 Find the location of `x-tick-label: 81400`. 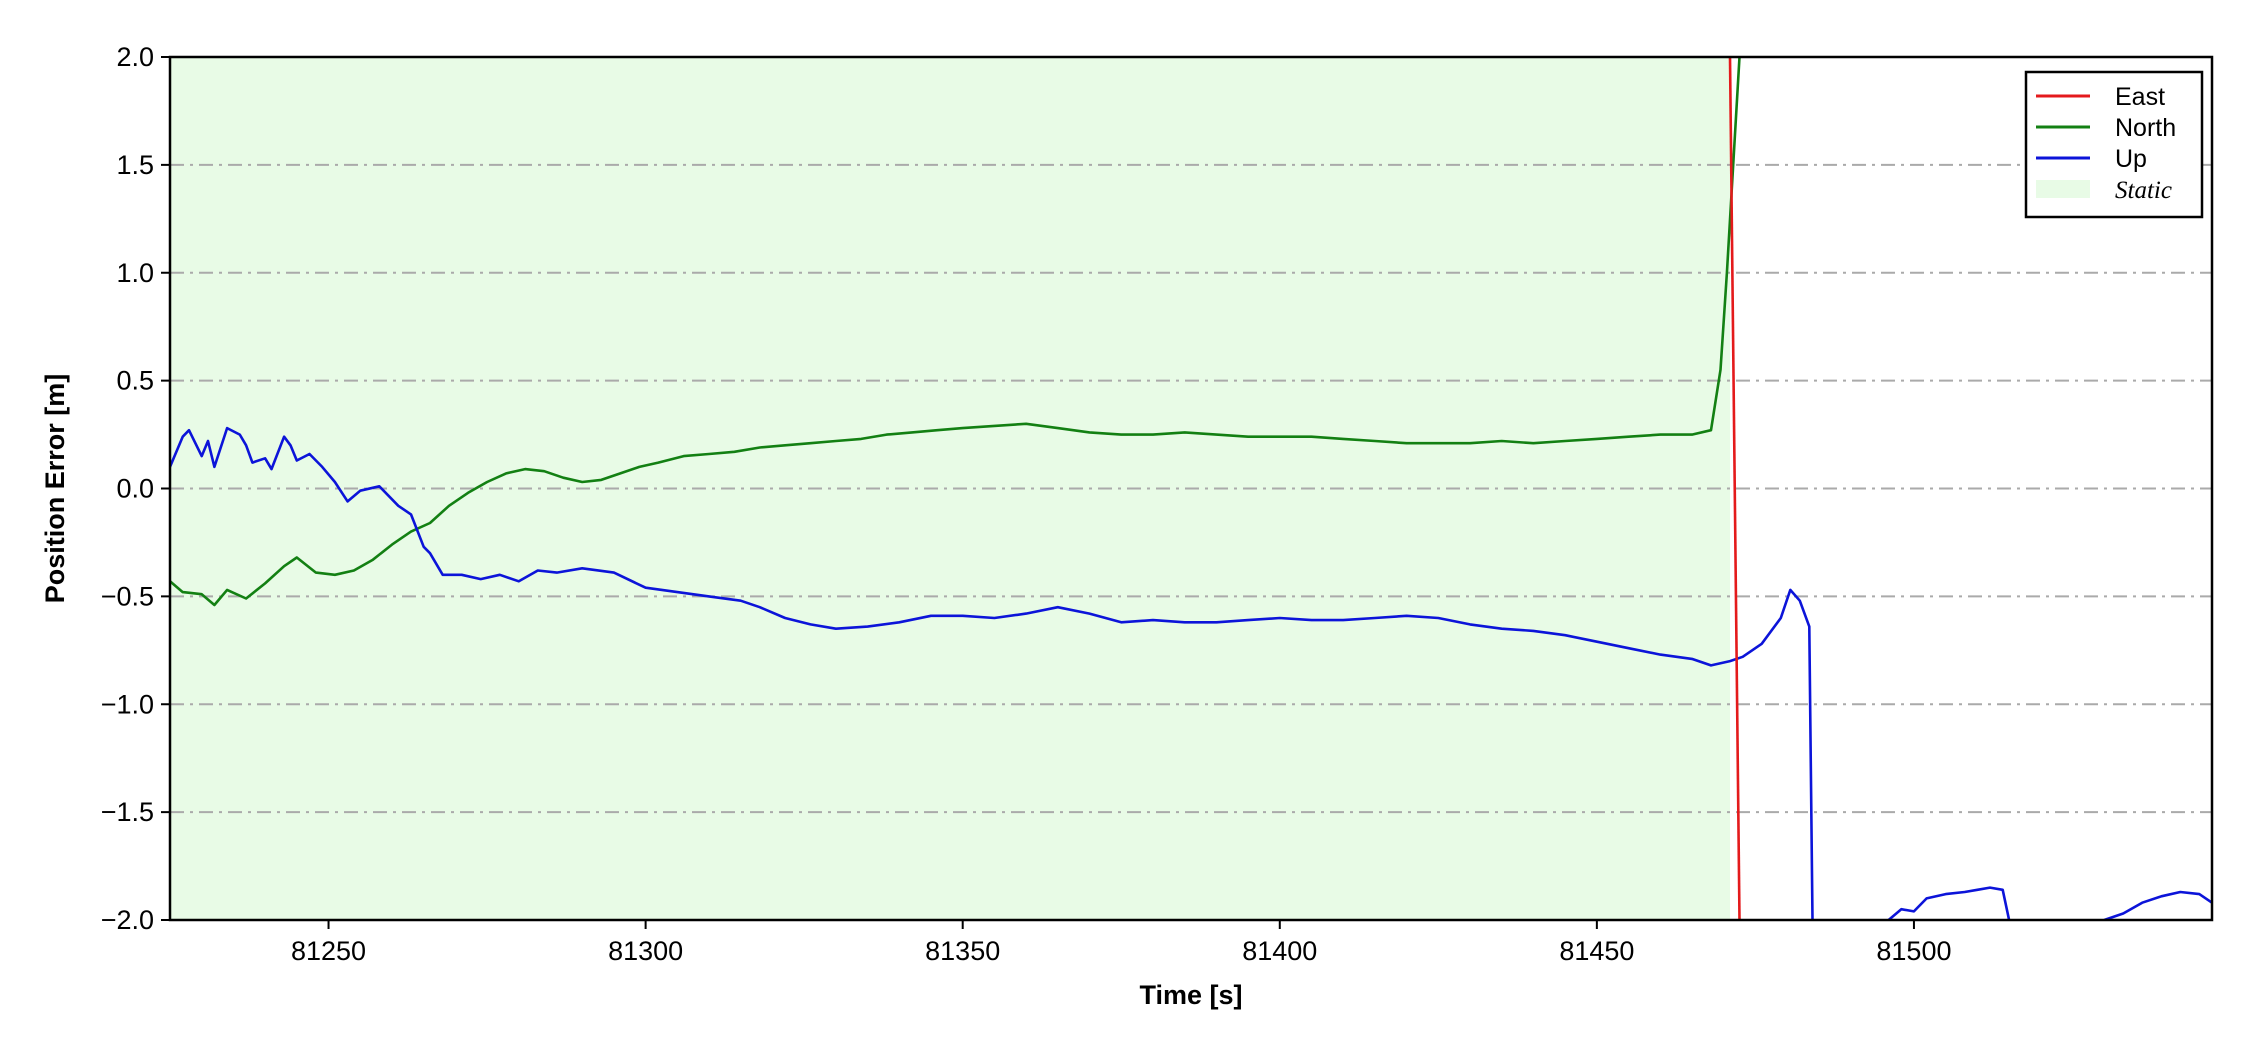

x-tick-label: 81400 is located at coordinates (1279, 951).